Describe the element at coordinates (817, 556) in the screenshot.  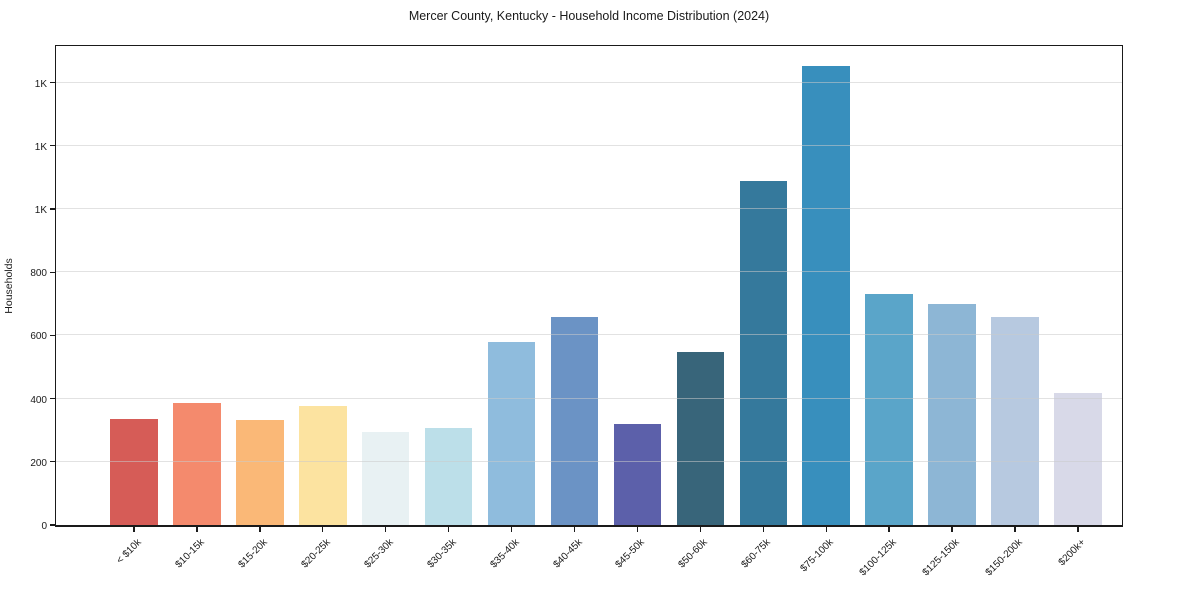
I see `x-tick-label: $75-100k` at that location.